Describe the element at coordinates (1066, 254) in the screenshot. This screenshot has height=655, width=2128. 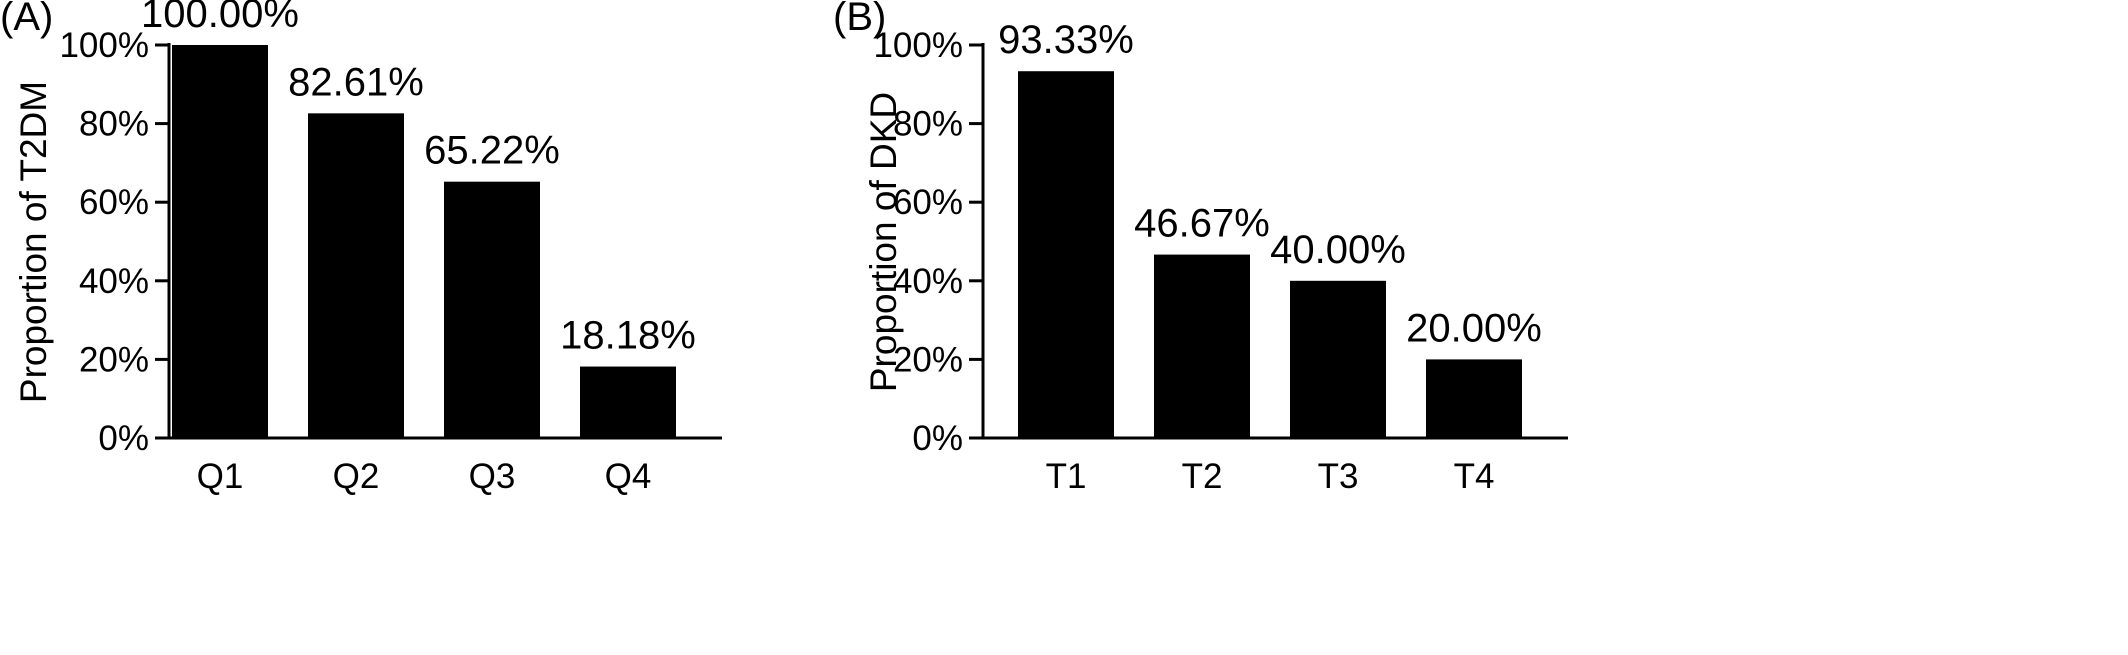
I see `bar-t1` at that location.